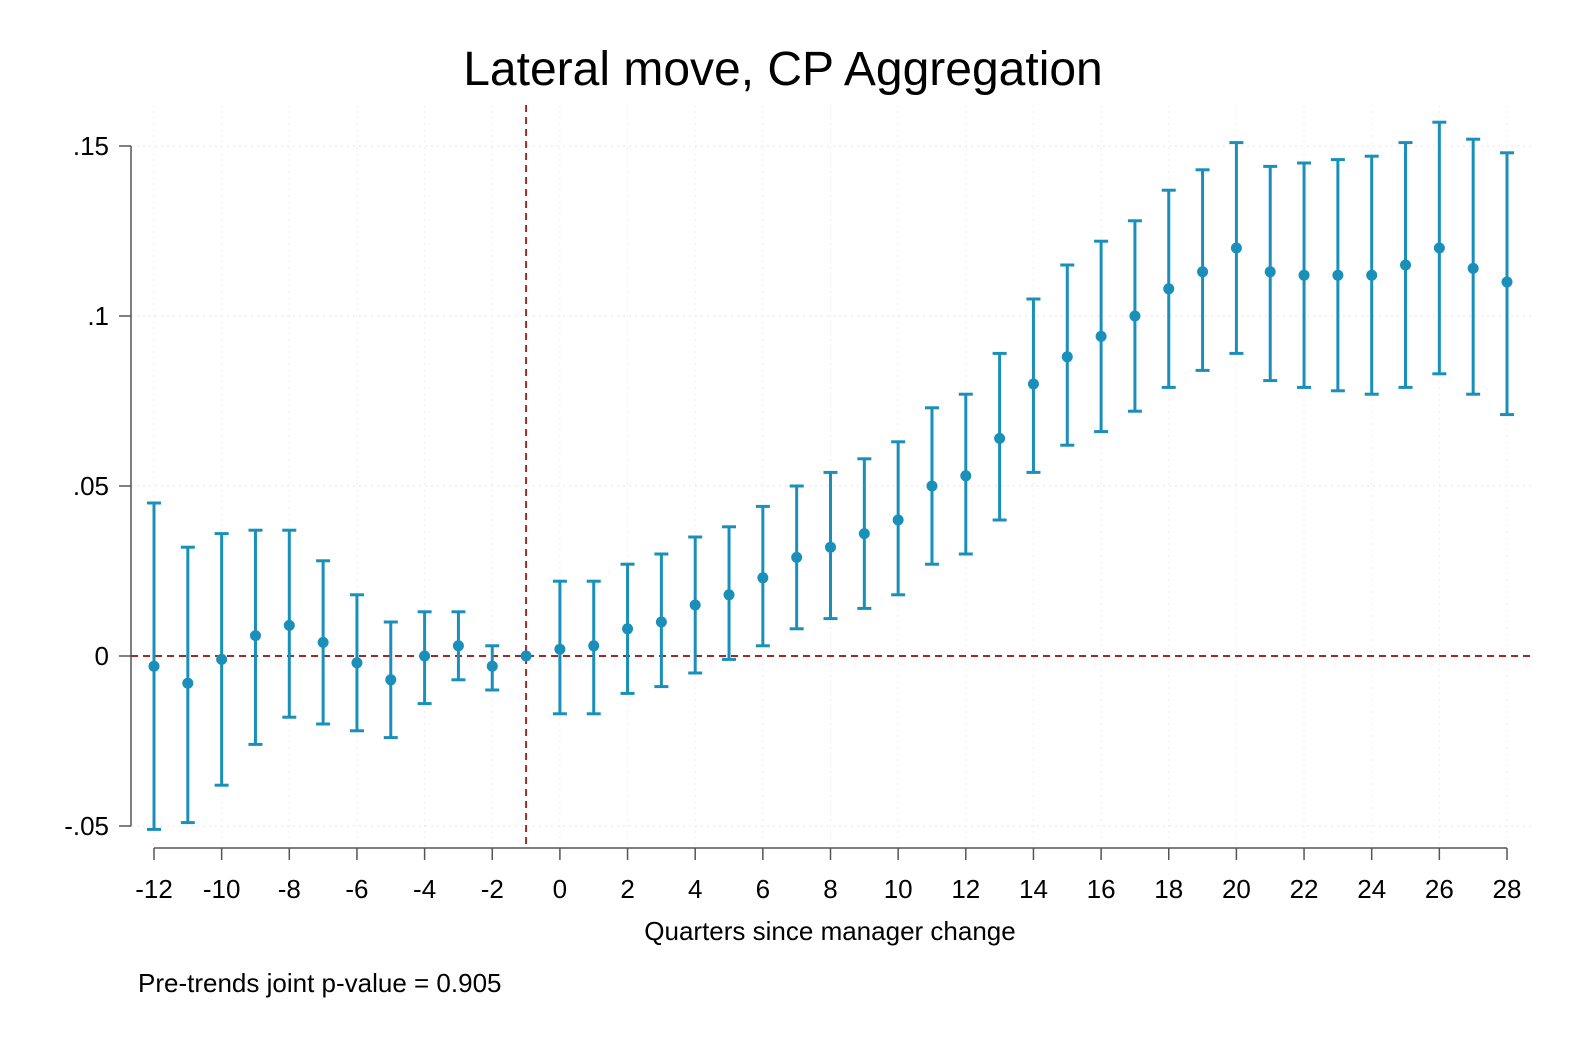 This screenshot has height=1048, width=1572. Describe the element at coordinates (1371, 889) in the screenshot. I see `x-tick-label: 24` at that location.